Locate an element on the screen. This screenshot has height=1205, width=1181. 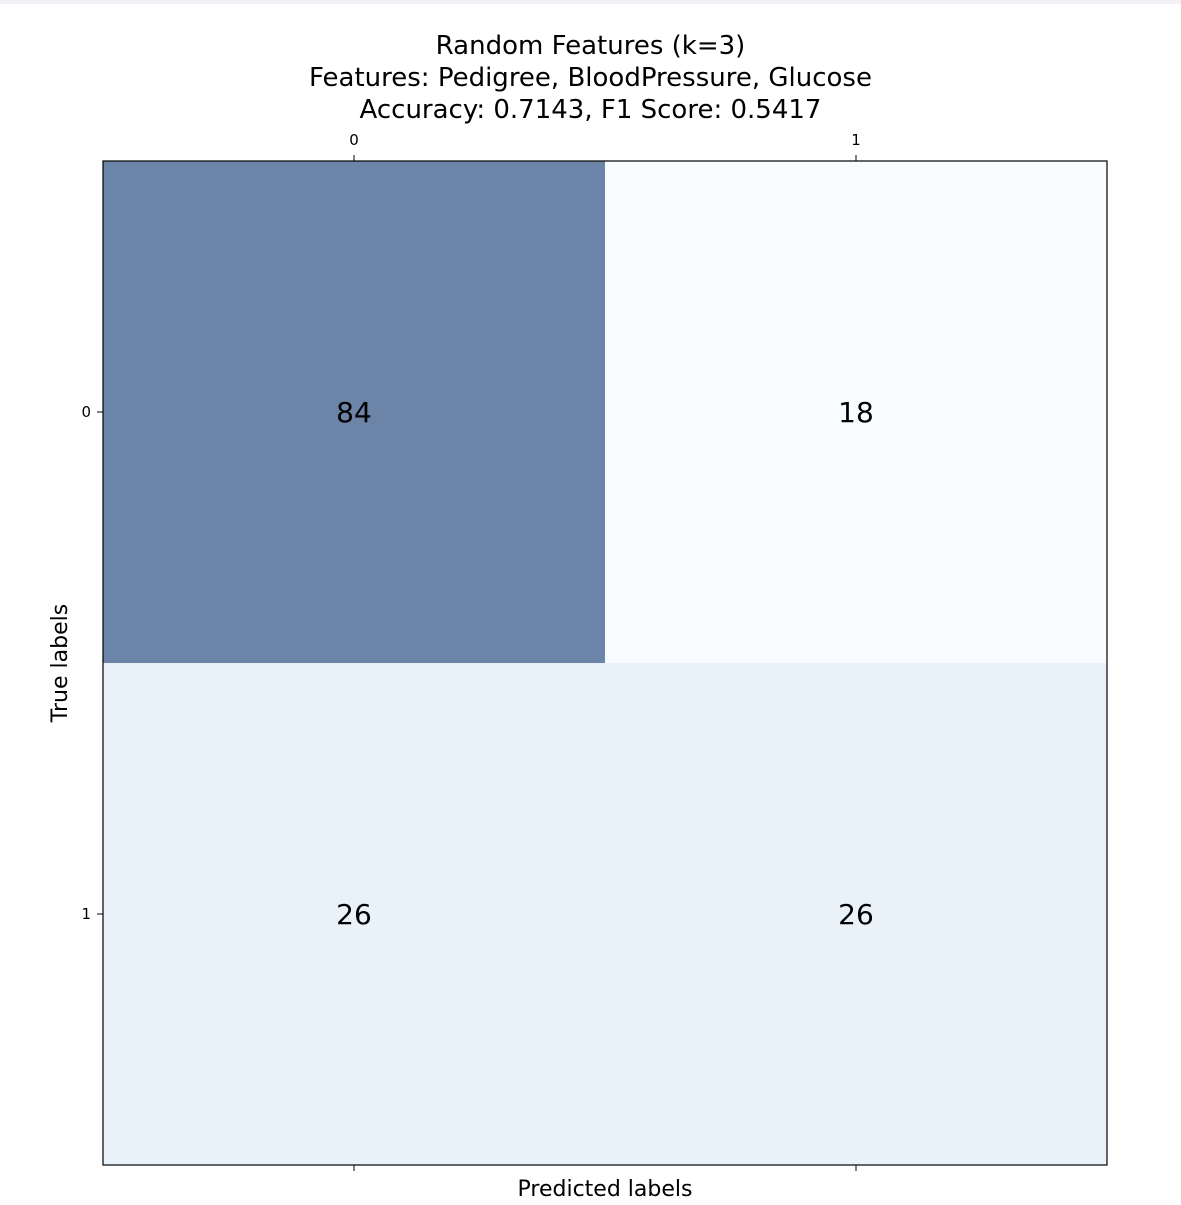
x-axis-label: Predicted labels is located at coordinates (605, 1189).